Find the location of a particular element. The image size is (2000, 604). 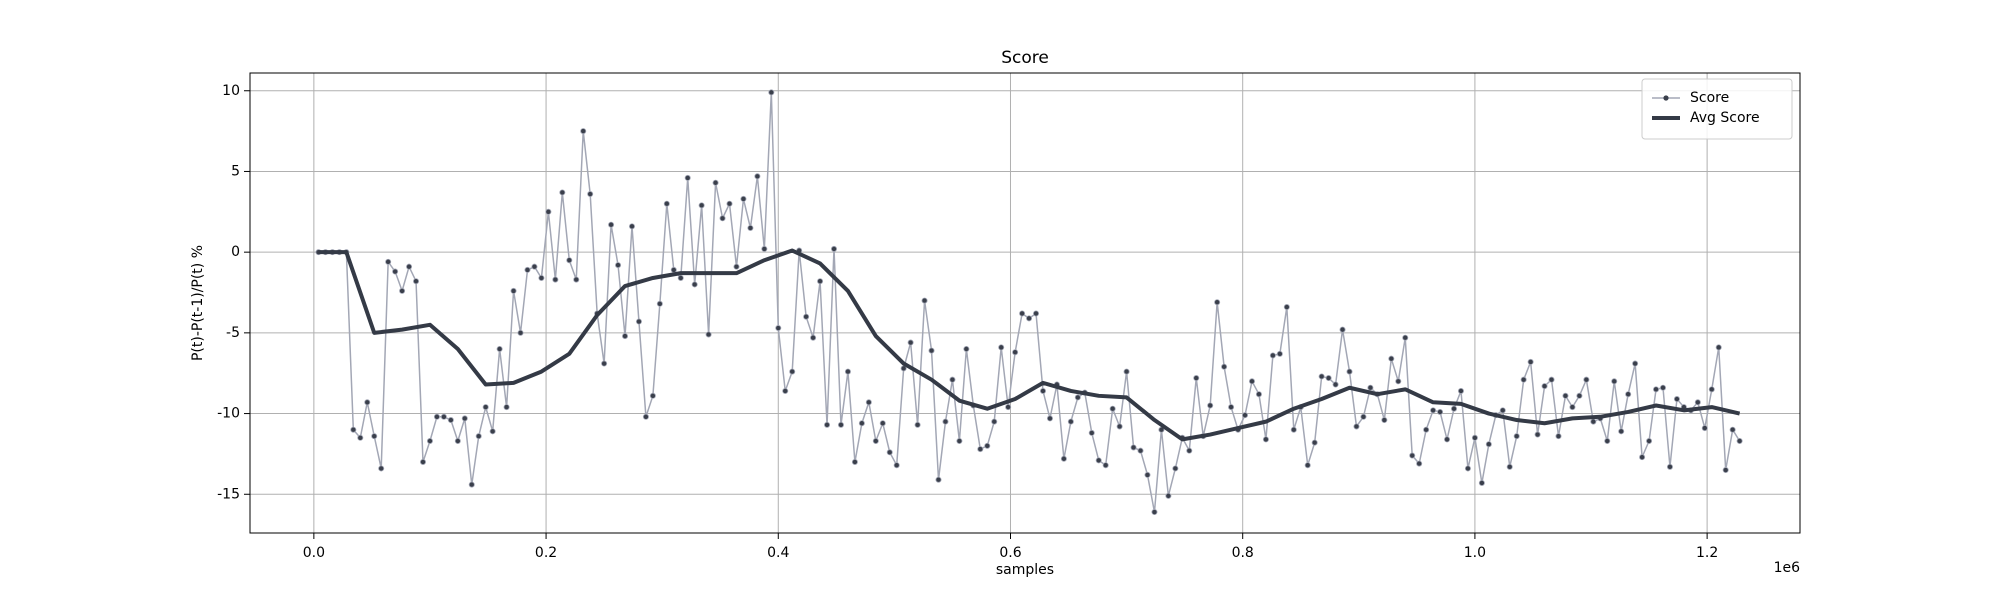

legend-label: Avg Score is located at coordinates (1725, 118).